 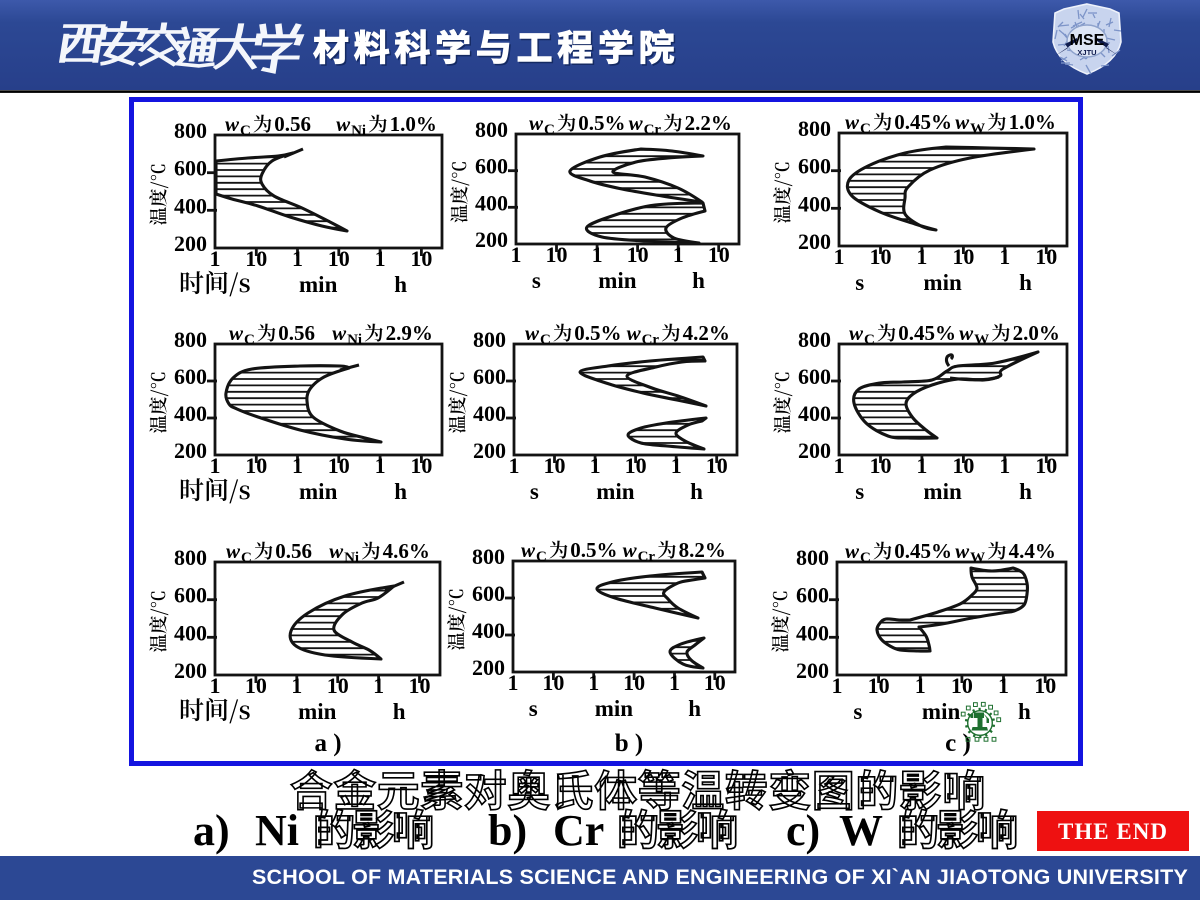 What do you see at coordinates (211, 830) in the screenshot?
I see `svg-text: a)` at bounding box center [211, 830].